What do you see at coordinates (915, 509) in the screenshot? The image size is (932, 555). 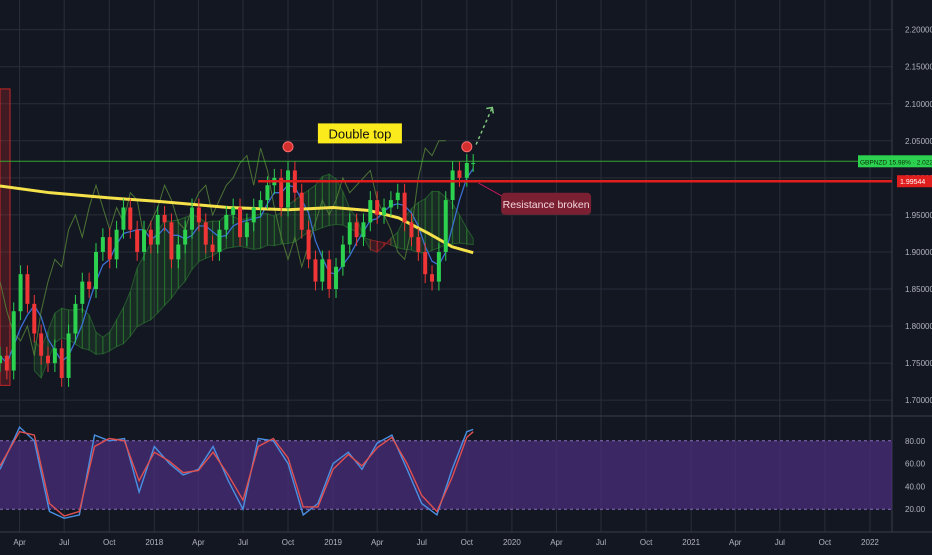 I see `stoch-tick-label: 20.00` at bounding box center [915, 509].